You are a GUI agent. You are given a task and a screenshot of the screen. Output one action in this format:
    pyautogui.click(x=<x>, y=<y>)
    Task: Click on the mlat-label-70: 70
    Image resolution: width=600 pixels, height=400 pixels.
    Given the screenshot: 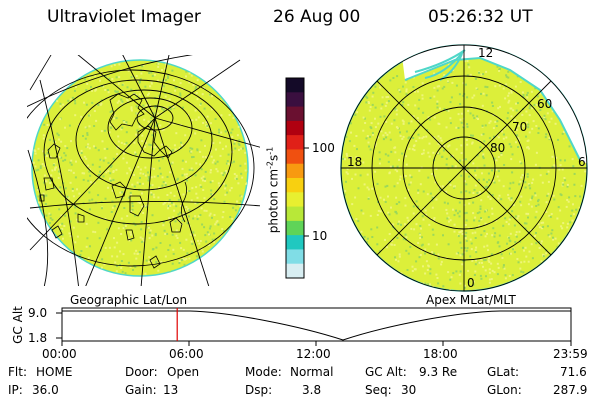 What is the action you would take?
    pyautogui.click(x=520, y=127)
    